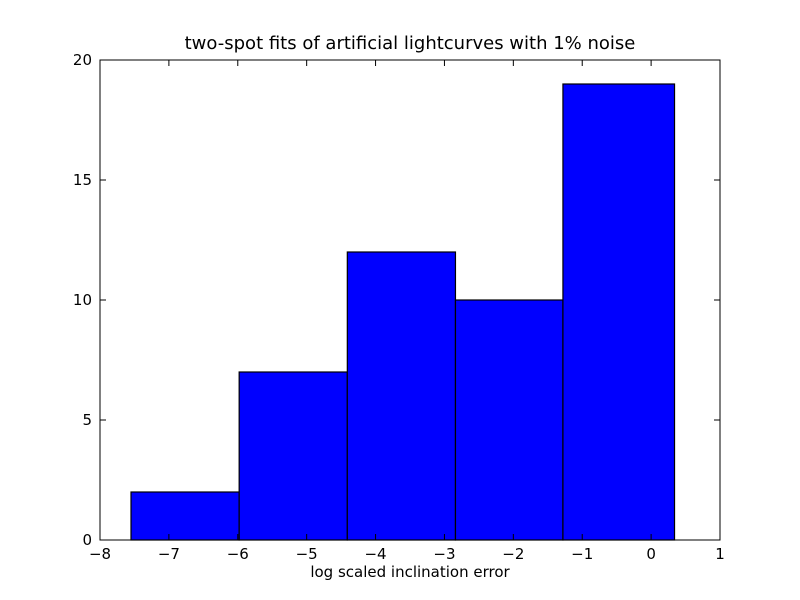  I want to click on x-tick-label: 1, so click(720, 554).